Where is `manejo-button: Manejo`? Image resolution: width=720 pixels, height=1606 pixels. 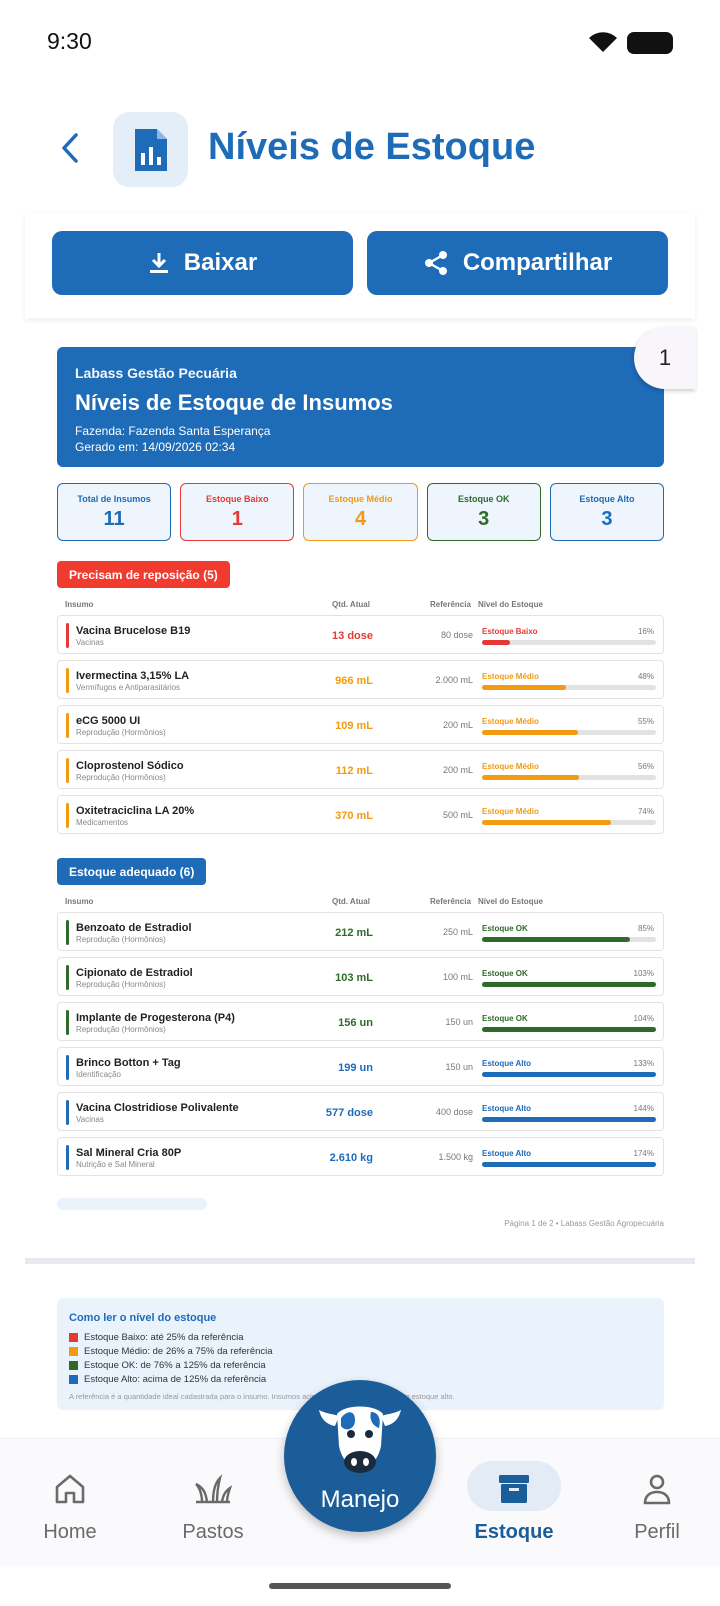
manejo-button: Manejo is located at coordinates (360, 1456).